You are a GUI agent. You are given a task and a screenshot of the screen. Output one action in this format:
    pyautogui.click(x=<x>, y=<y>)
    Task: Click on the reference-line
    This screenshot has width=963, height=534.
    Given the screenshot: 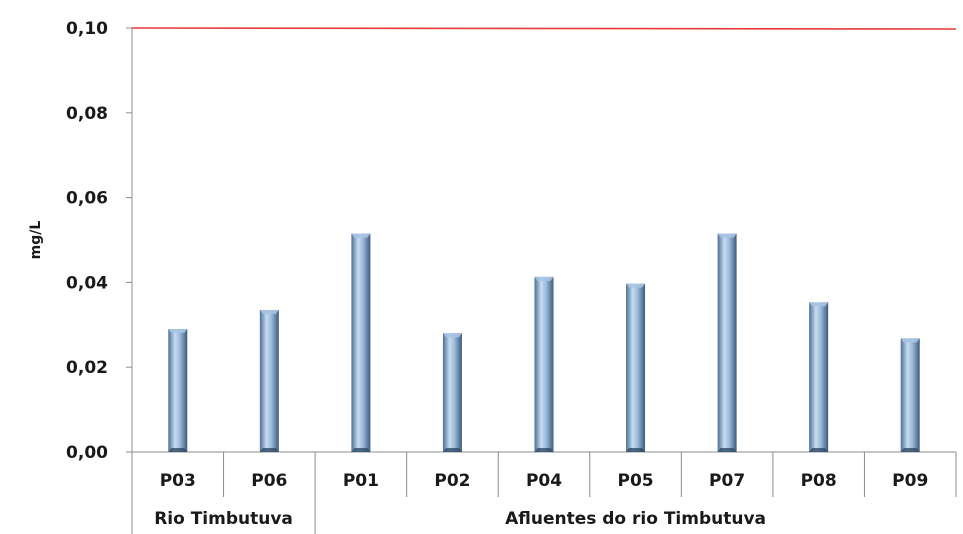 What is the action you would take?
    pyautogui.click(x=544, y=28)
    